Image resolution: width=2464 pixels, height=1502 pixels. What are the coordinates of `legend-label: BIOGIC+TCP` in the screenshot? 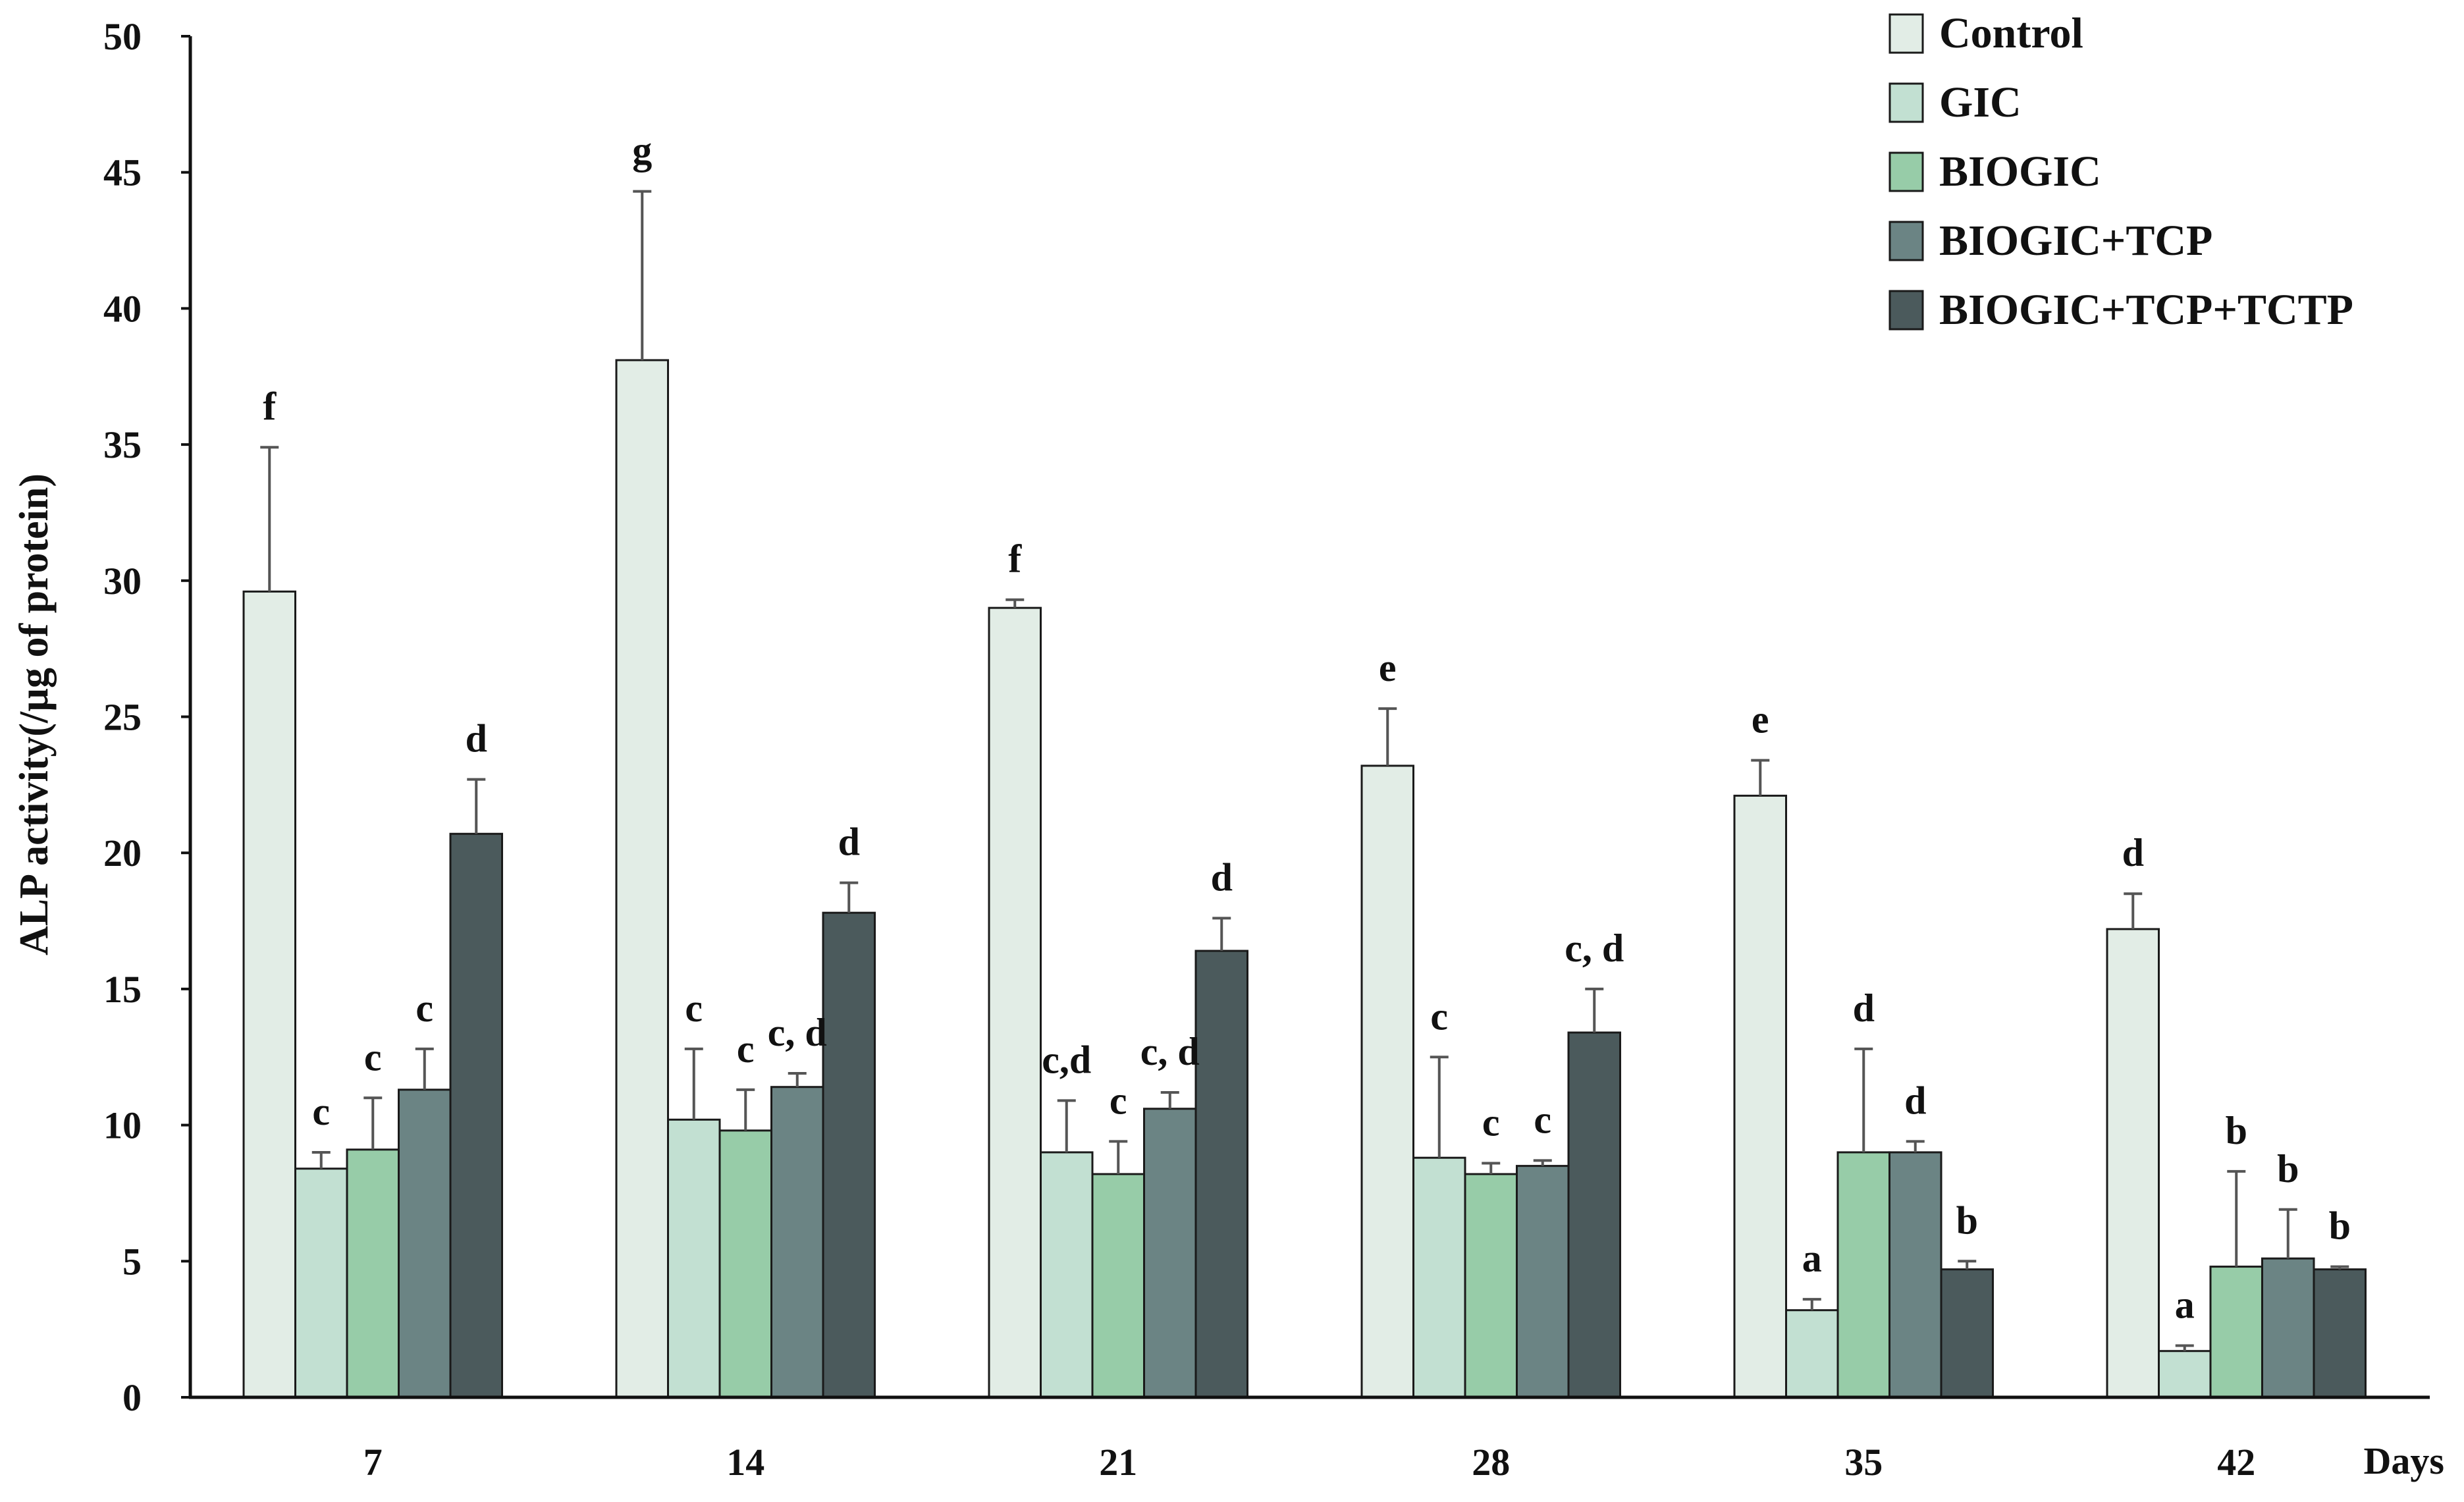 It's located at (2075, 241).